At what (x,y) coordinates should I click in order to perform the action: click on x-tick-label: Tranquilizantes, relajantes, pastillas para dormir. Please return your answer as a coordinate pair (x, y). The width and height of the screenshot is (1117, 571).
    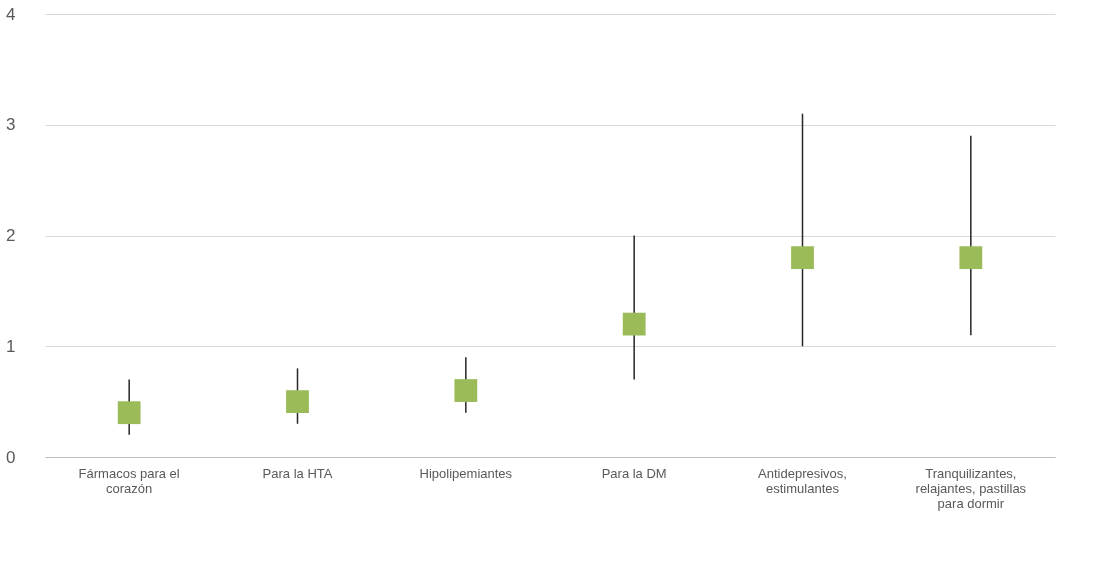
    Looking at the image, I should click on (971, 488).